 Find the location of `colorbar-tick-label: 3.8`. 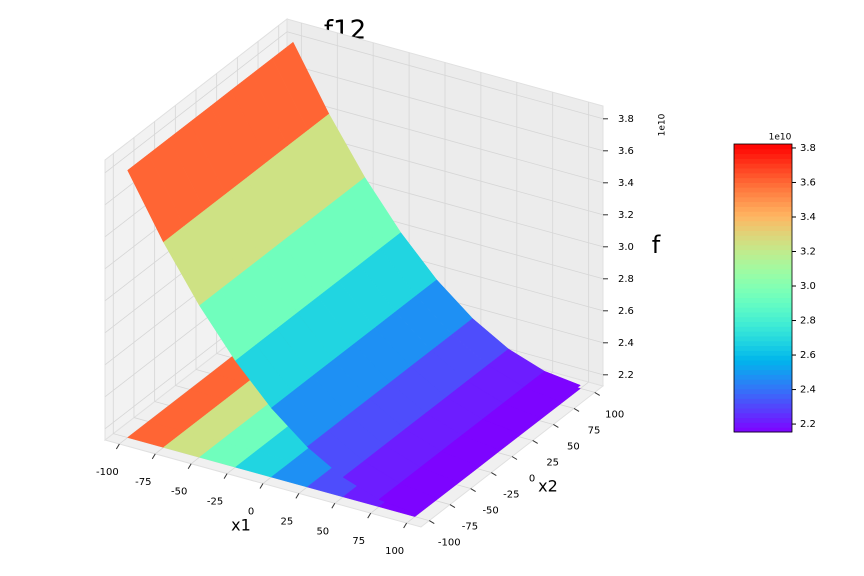

colorbar-tick-label: 3.8 is located at coordinates (808, 148).